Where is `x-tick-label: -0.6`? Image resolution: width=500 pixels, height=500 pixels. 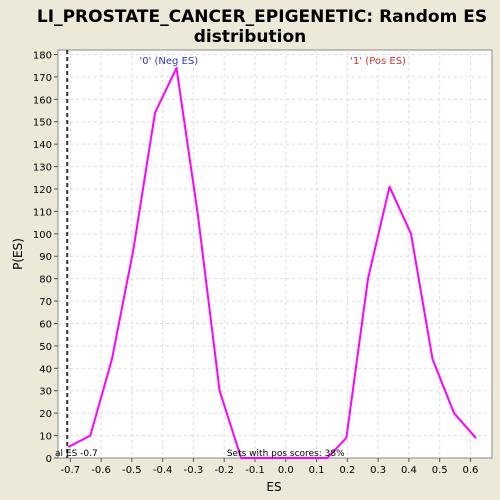 x-tick-label: -0.6 is located at coordinates (101, 470).